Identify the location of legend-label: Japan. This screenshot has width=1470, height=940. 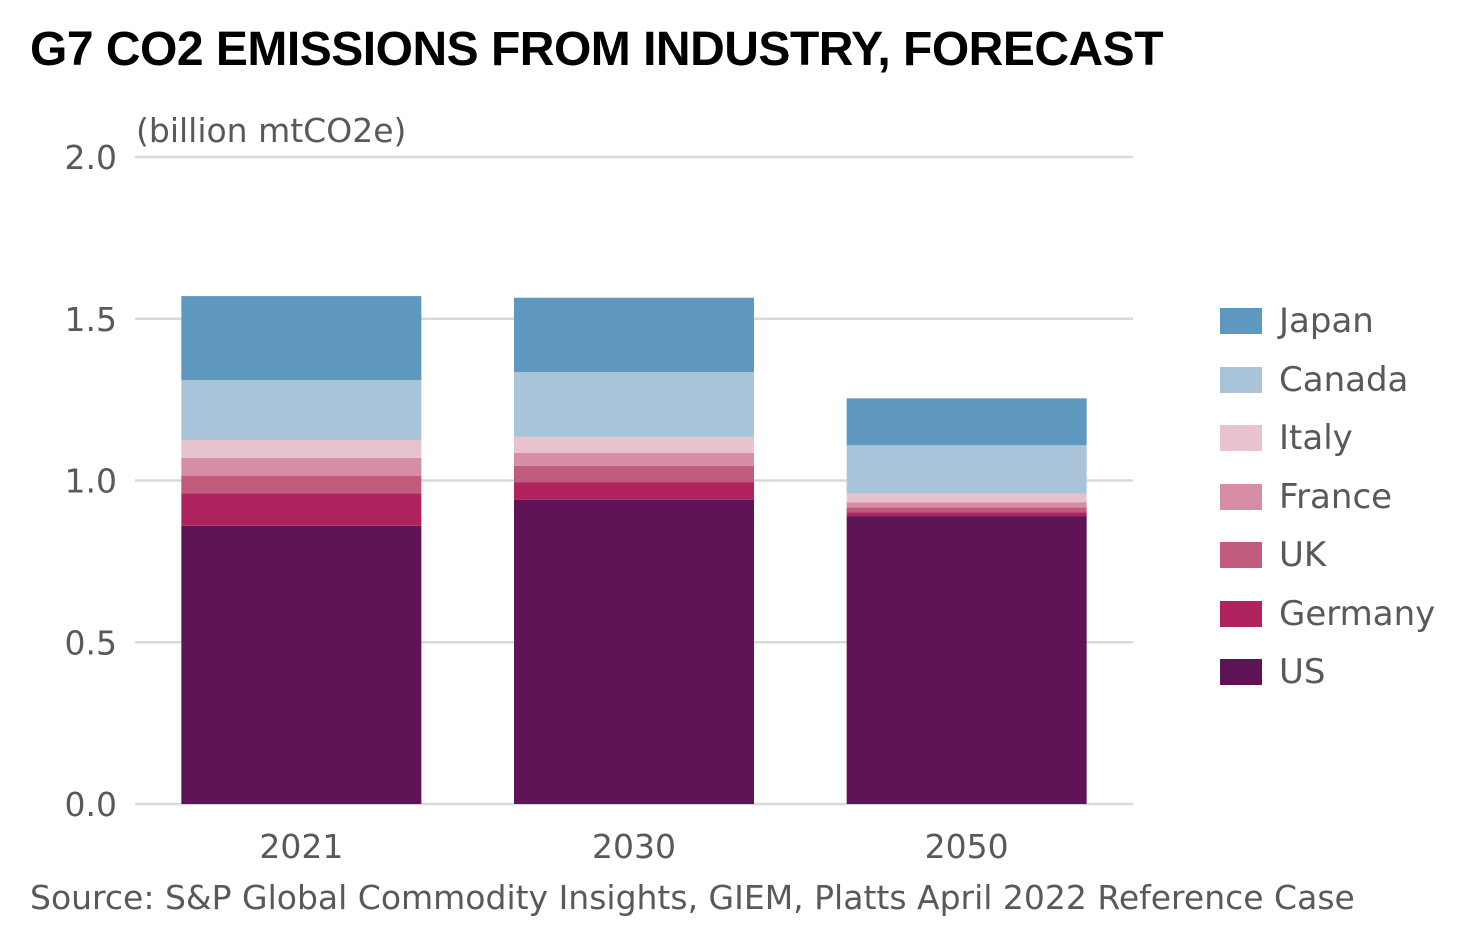
(1326, 321).